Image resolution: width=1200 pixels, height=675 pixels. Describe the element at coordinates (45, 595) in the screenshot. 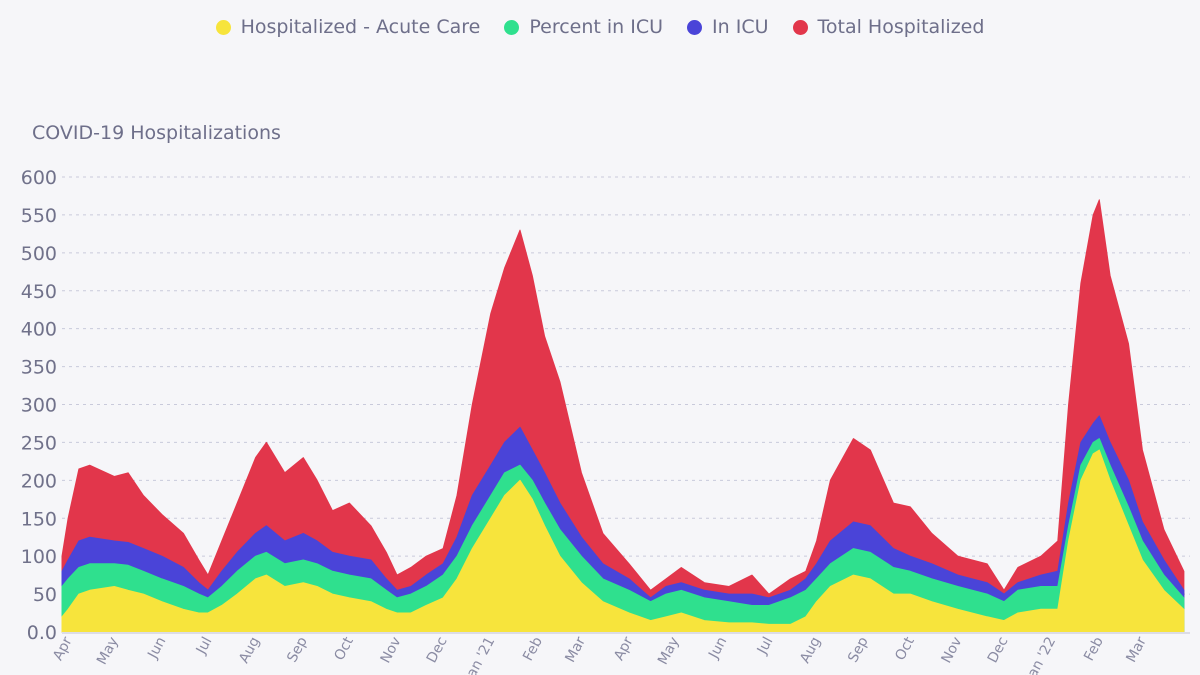

I see `y-tick-label: 50` at that location.